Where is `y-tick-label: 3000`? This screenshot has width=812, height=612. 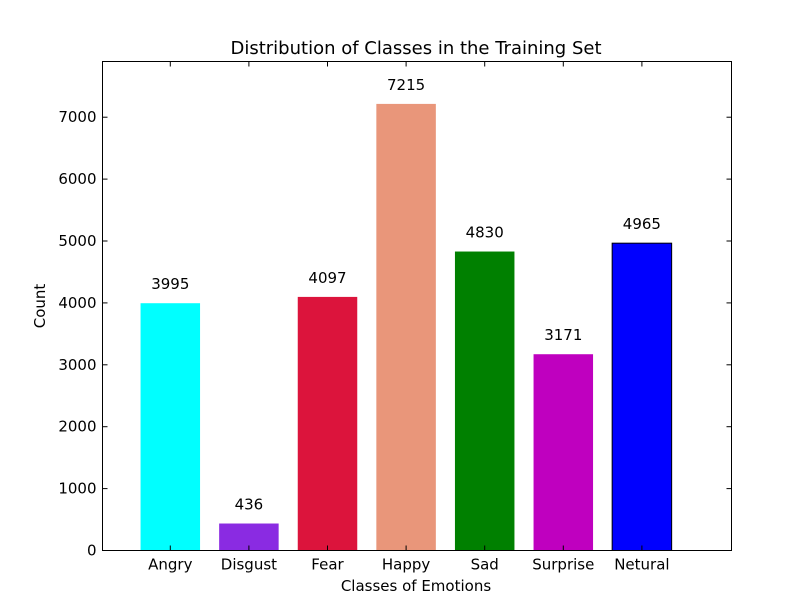 y-tick-label: 3000 is located at coordinates (77, 365).